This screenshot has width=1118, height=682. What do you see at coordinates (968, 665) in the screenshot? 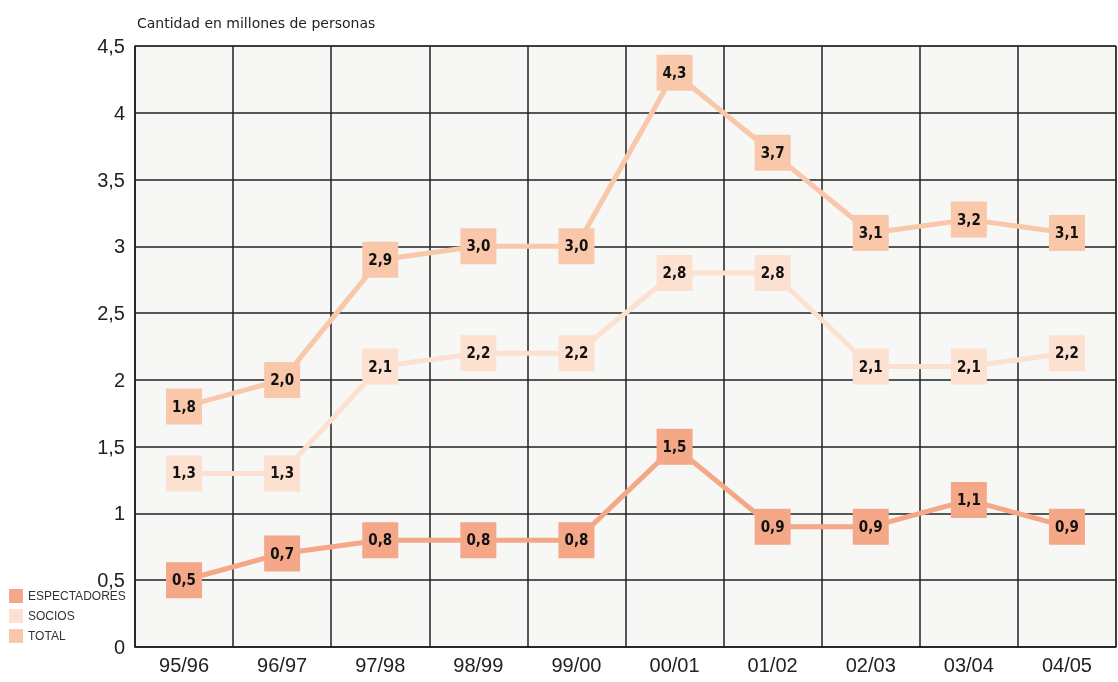
I see `x-tick-label: 03/04` at bounding box center [968, 665].